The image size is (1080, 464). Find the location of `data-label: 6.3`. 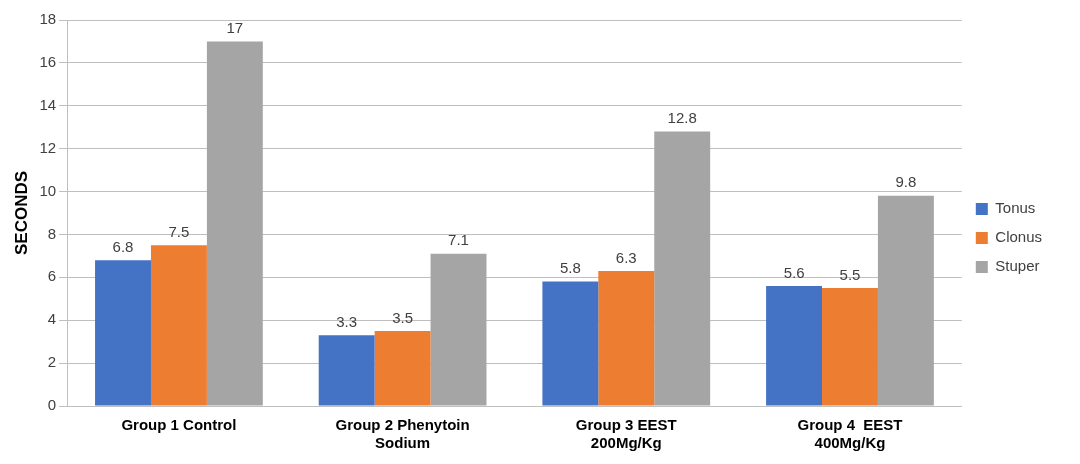

data-label: 6.3 is located at coordinates (626, 257).